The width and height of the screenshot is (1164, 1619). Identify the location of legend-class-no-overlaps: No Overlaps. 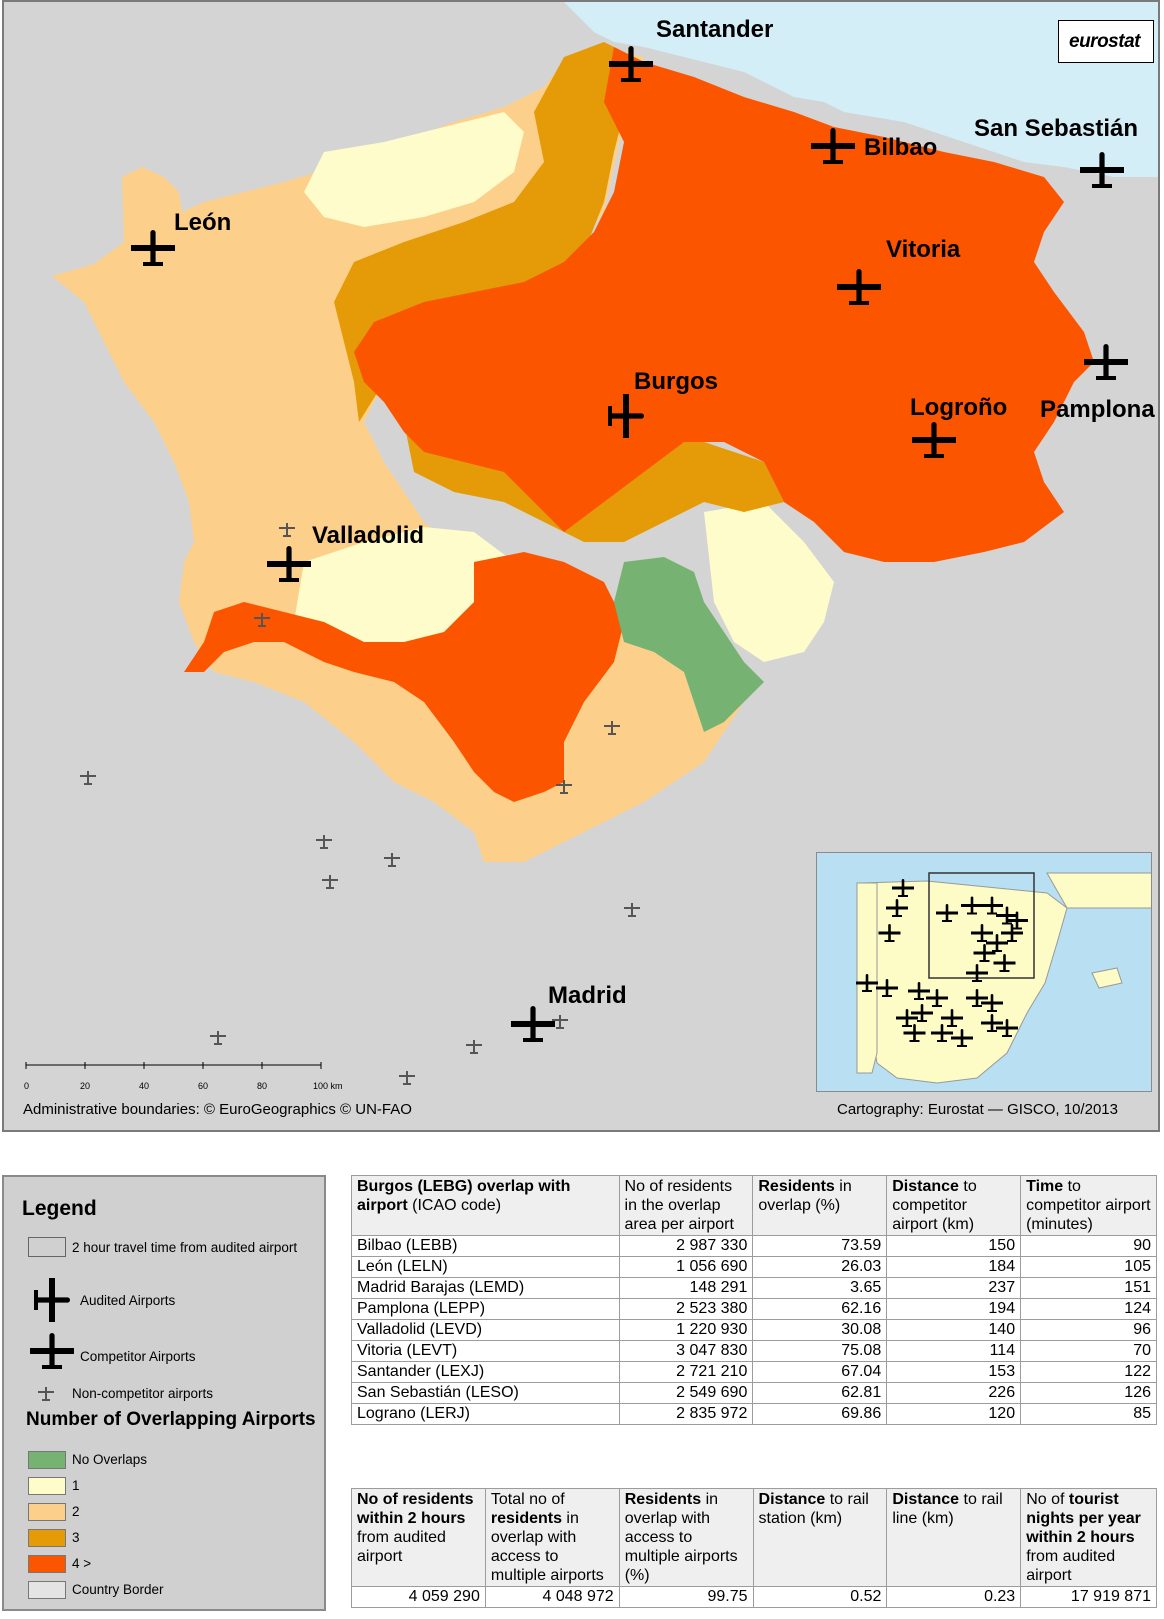
(164, 1462).